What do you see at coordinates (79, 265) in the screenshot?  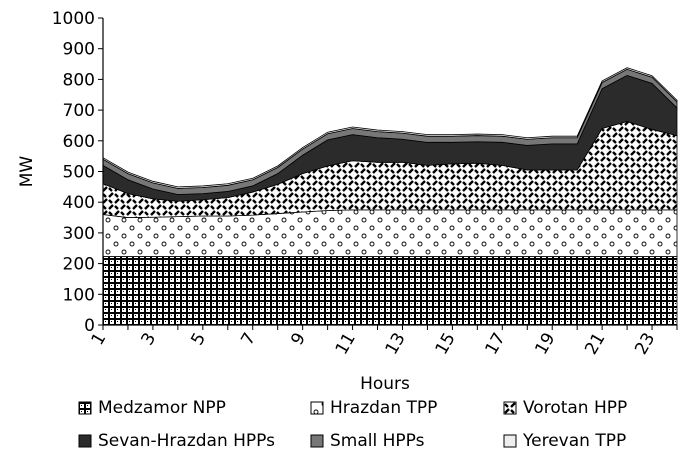 I see `y-tick-label: 200` at bounding box center [79, 265].